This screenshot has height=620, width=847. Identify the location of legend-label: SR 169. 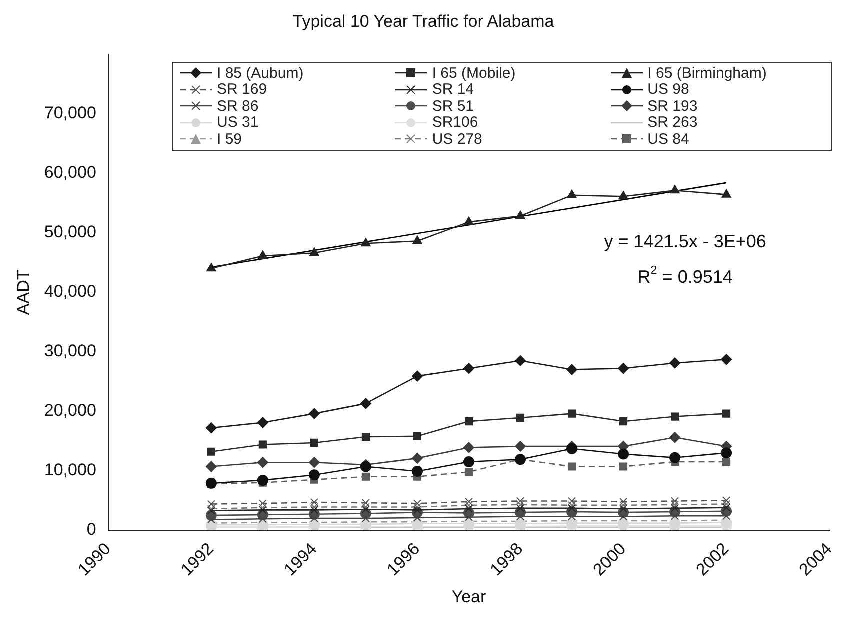
(242, 89).